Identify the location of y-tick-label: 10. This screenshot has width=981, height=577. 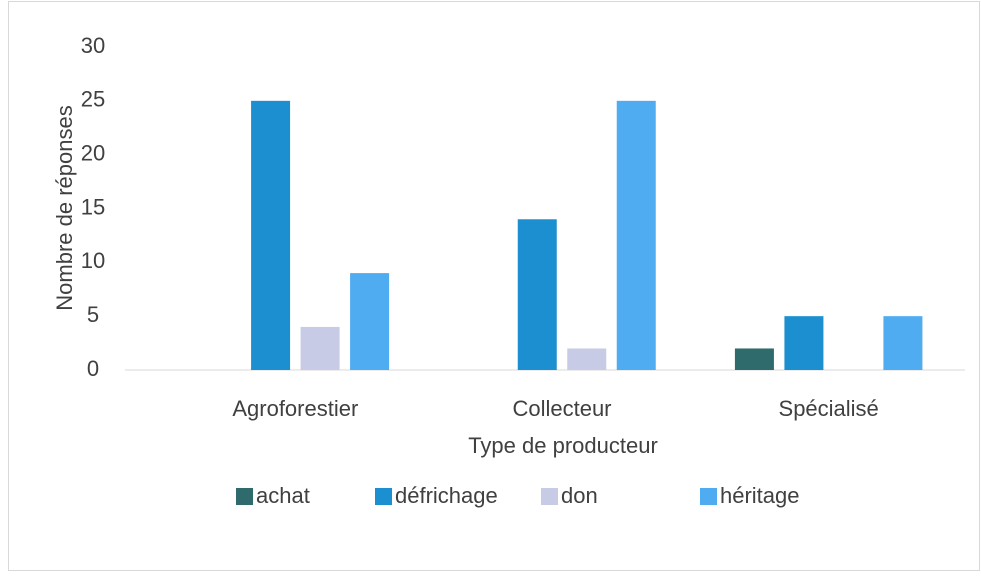
(93, 260).